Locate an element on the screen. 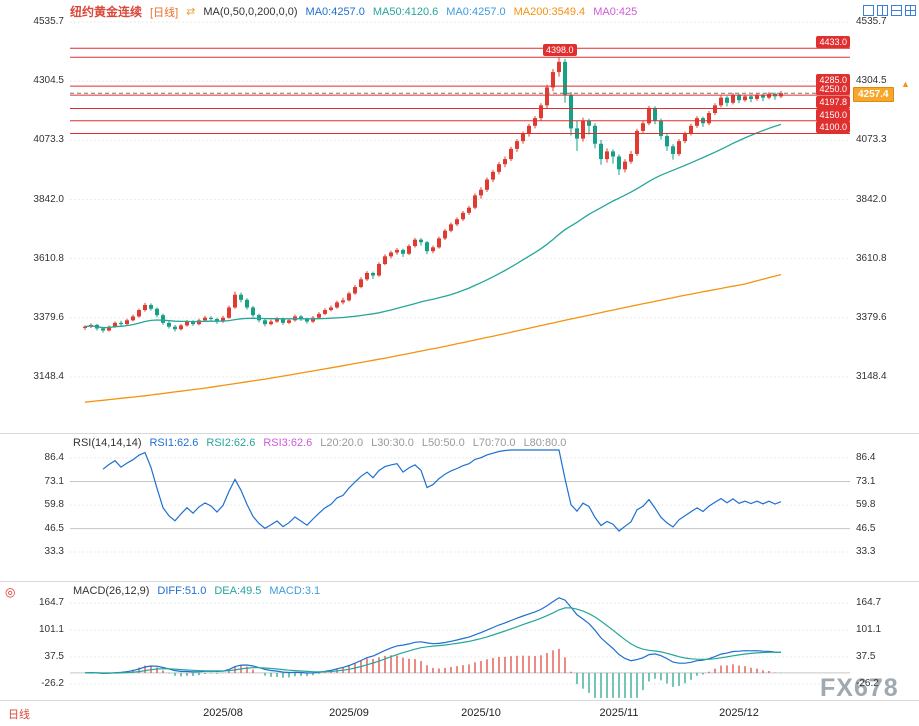 The image size is (919, 726). legend-item: L70:70.0 is located at coordinates (494, 443).